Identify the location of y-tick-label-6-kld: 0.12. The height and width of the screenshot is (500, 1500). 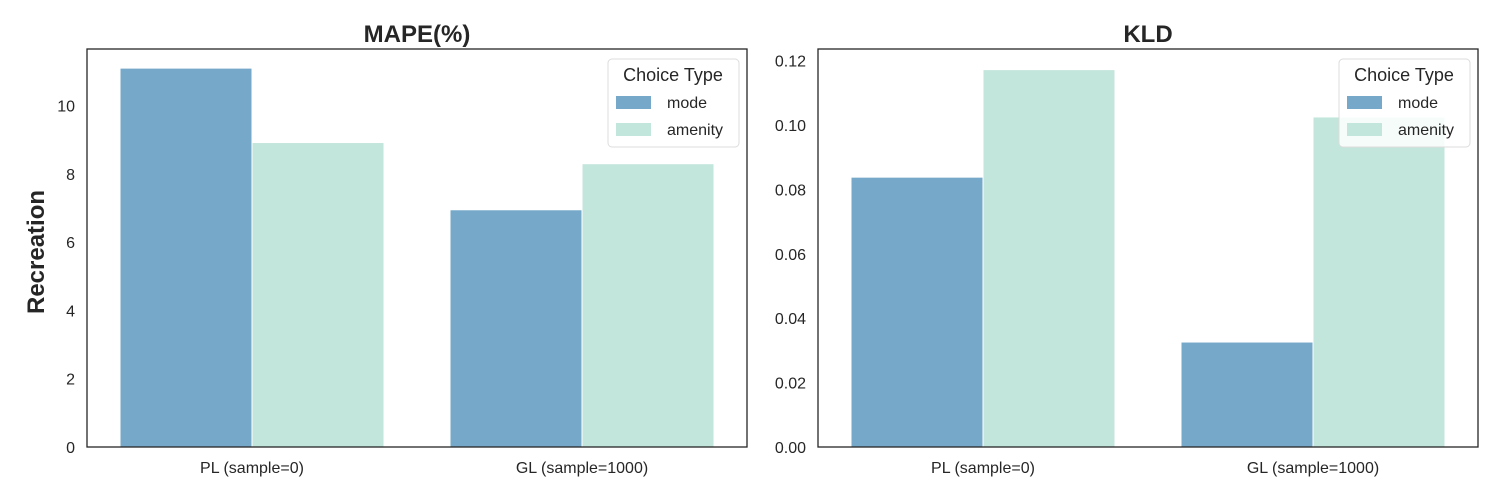
(790, 62).